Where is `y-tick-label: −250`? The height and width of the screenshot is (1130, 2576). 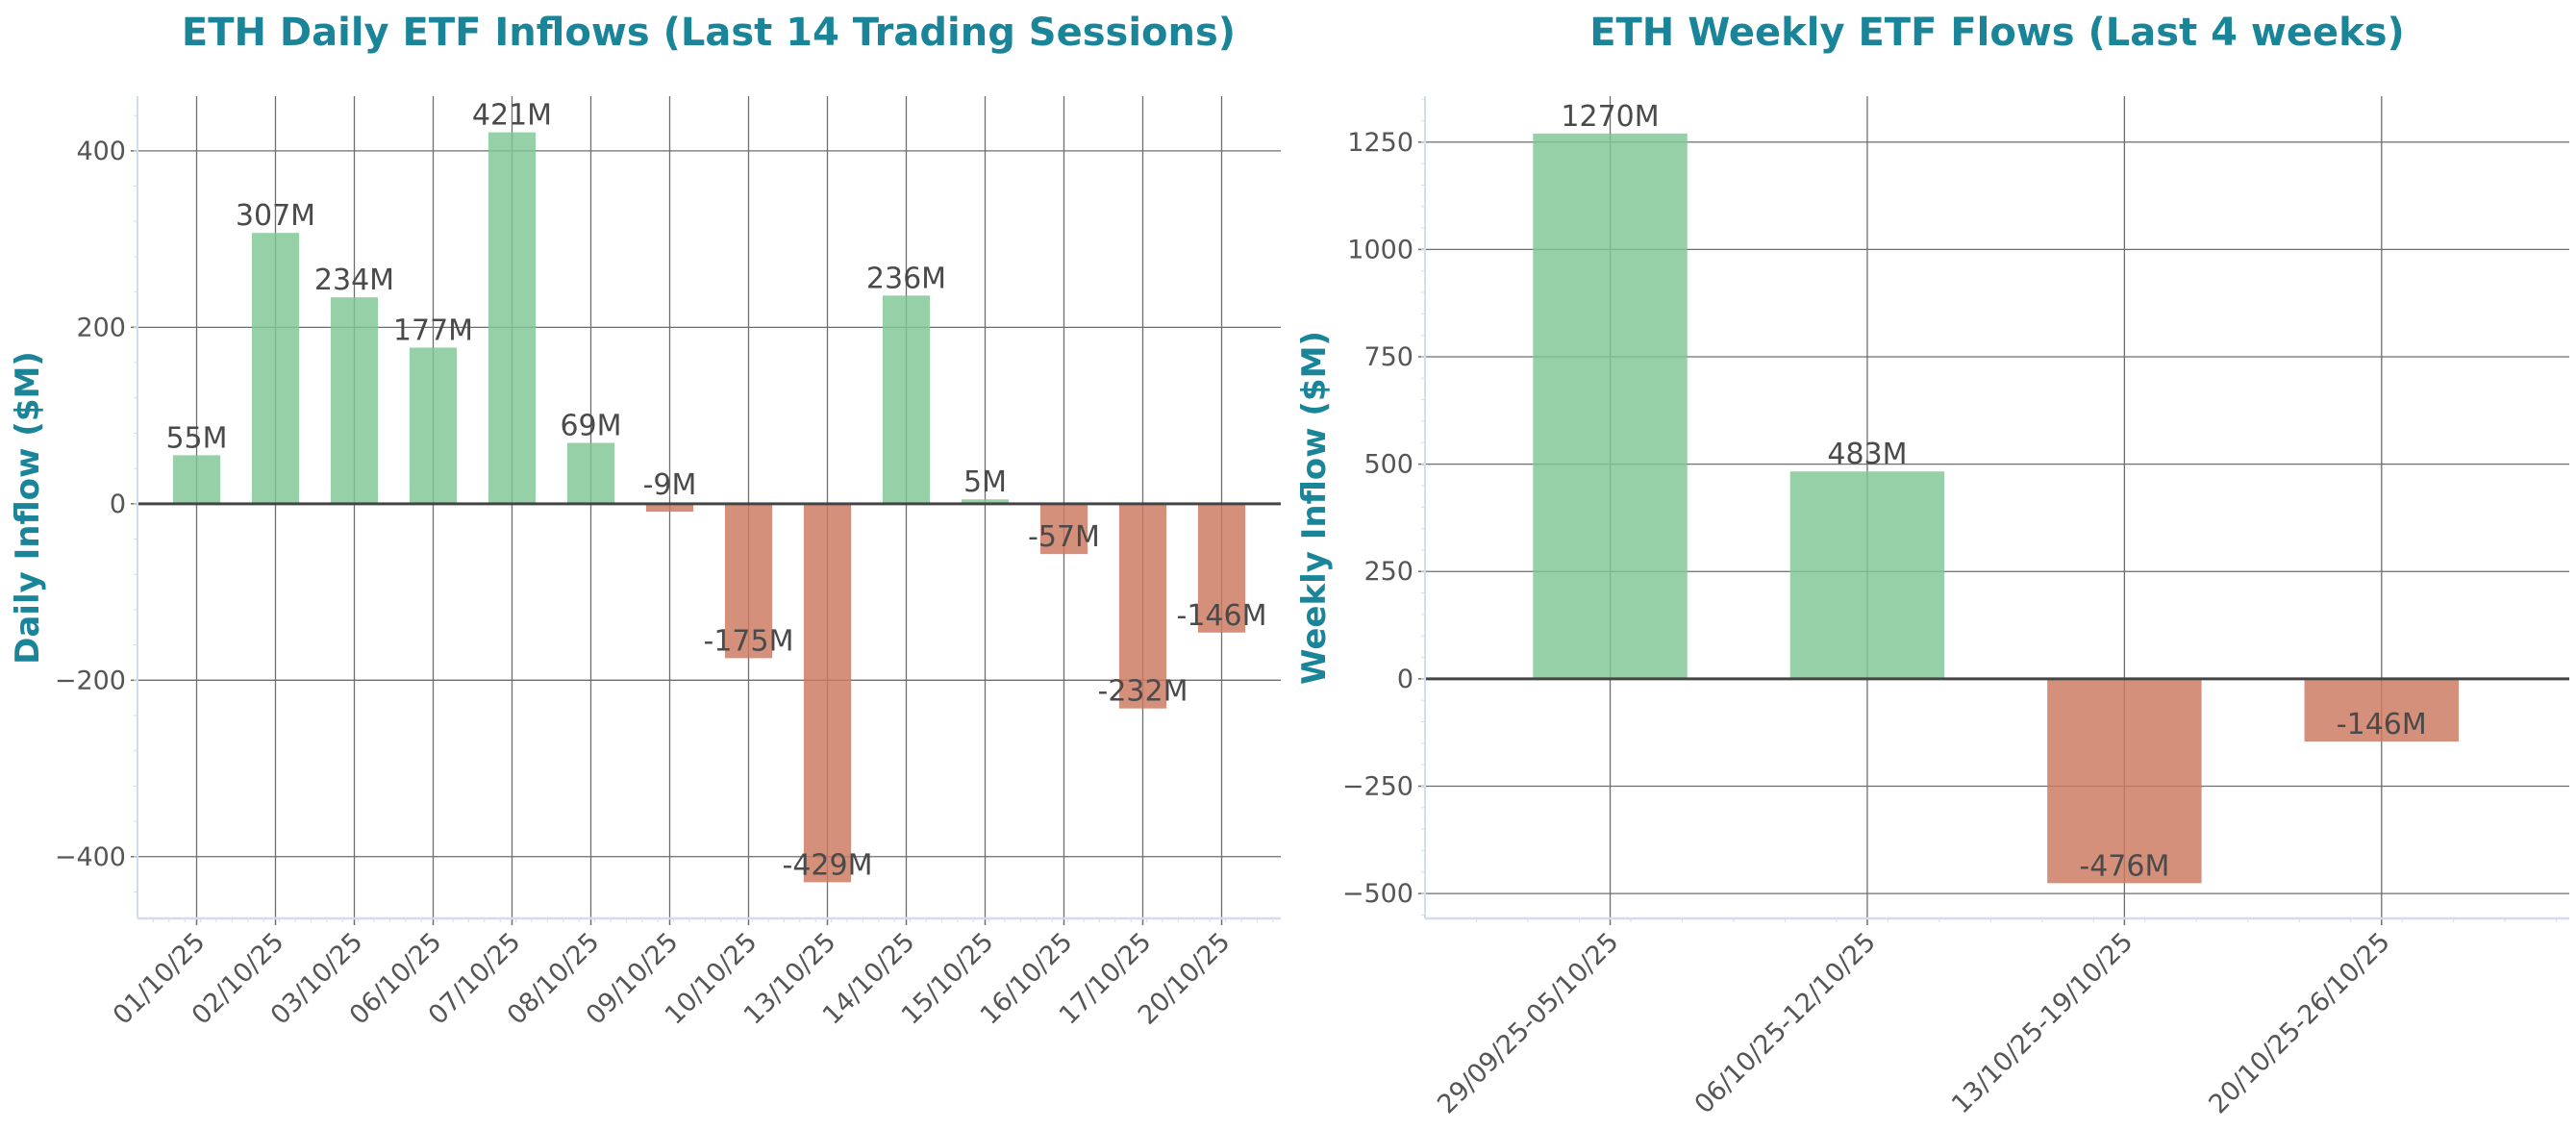 y-tick-label: −250 is located at coordinates (1377, 786).